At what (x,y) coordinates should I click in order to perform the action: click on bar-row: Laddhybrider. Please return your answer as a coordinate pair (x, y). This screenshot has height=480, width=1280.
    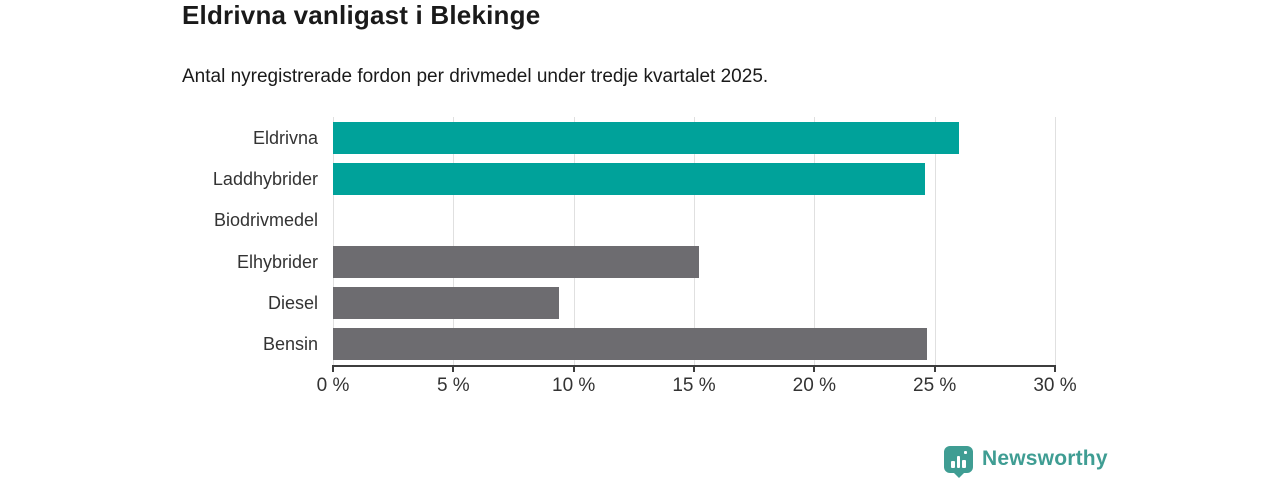
    Looking at the image, I should click on (634, 178).